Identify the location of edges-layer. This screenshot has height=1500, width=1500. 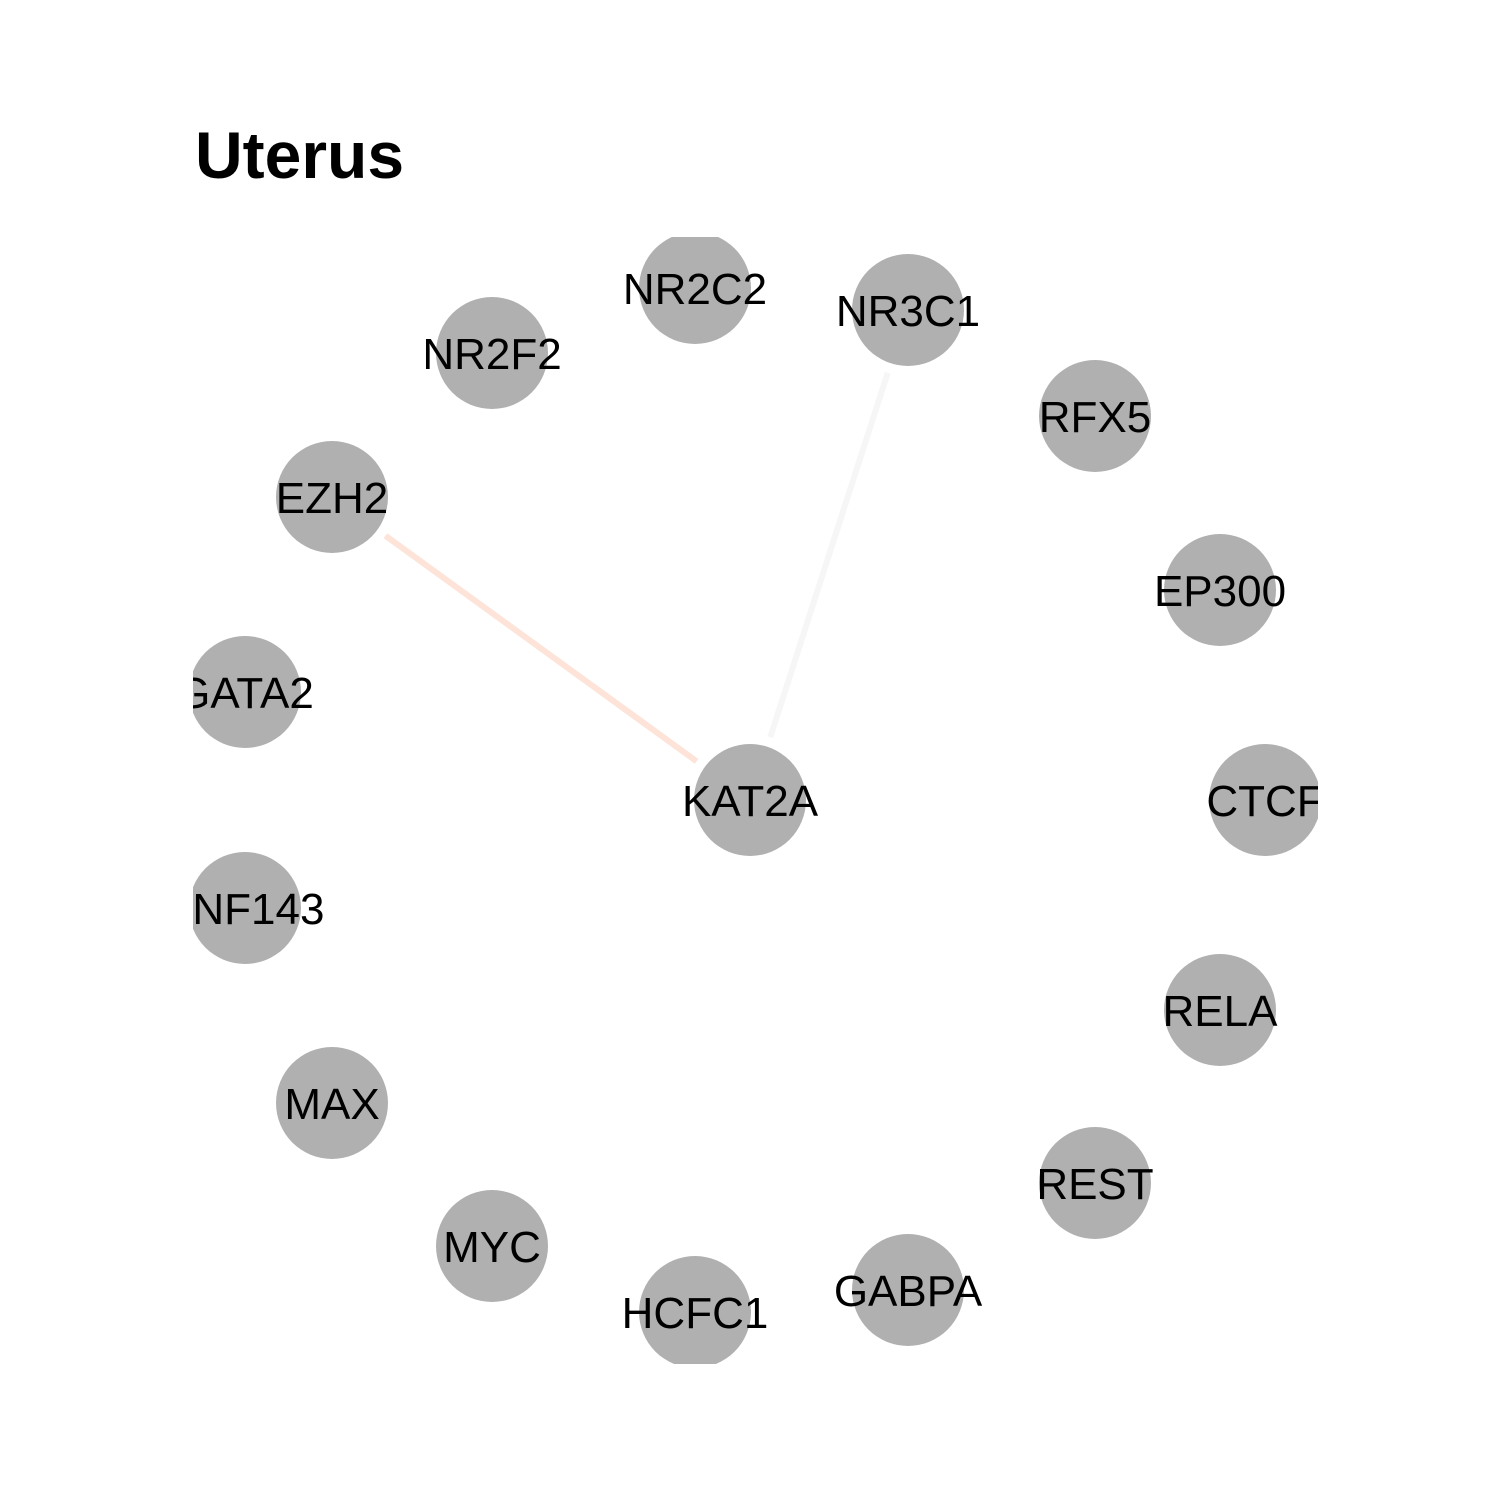
(637, 567).